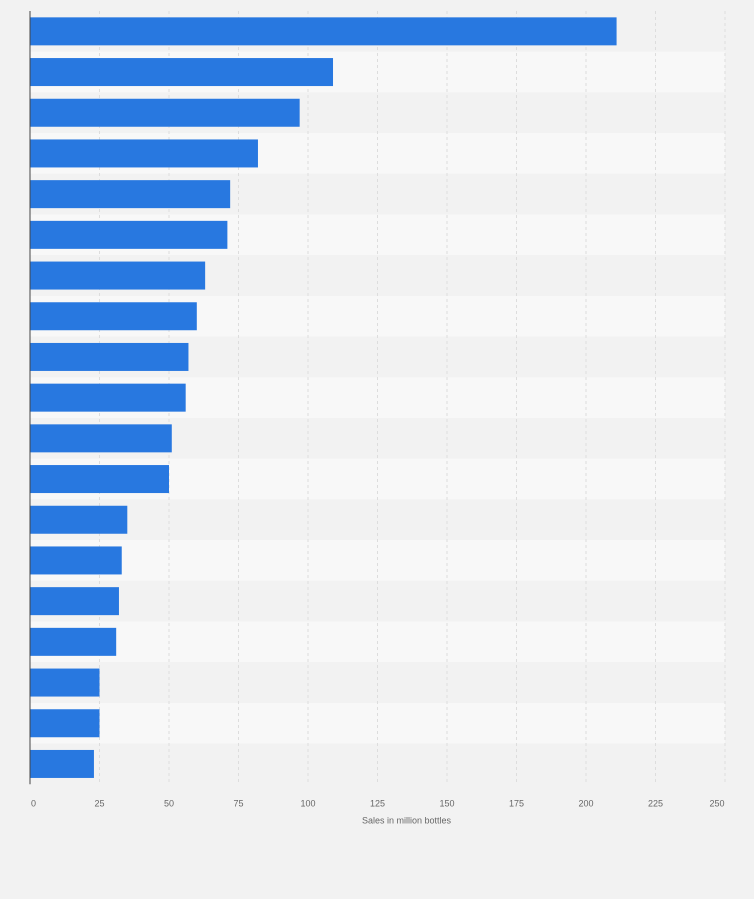 The image size is (754, 899). What do you see at coordinates (655, 803) in the screenshot?
I see `x-tick-label: 225` at bounding box center [655, 803].